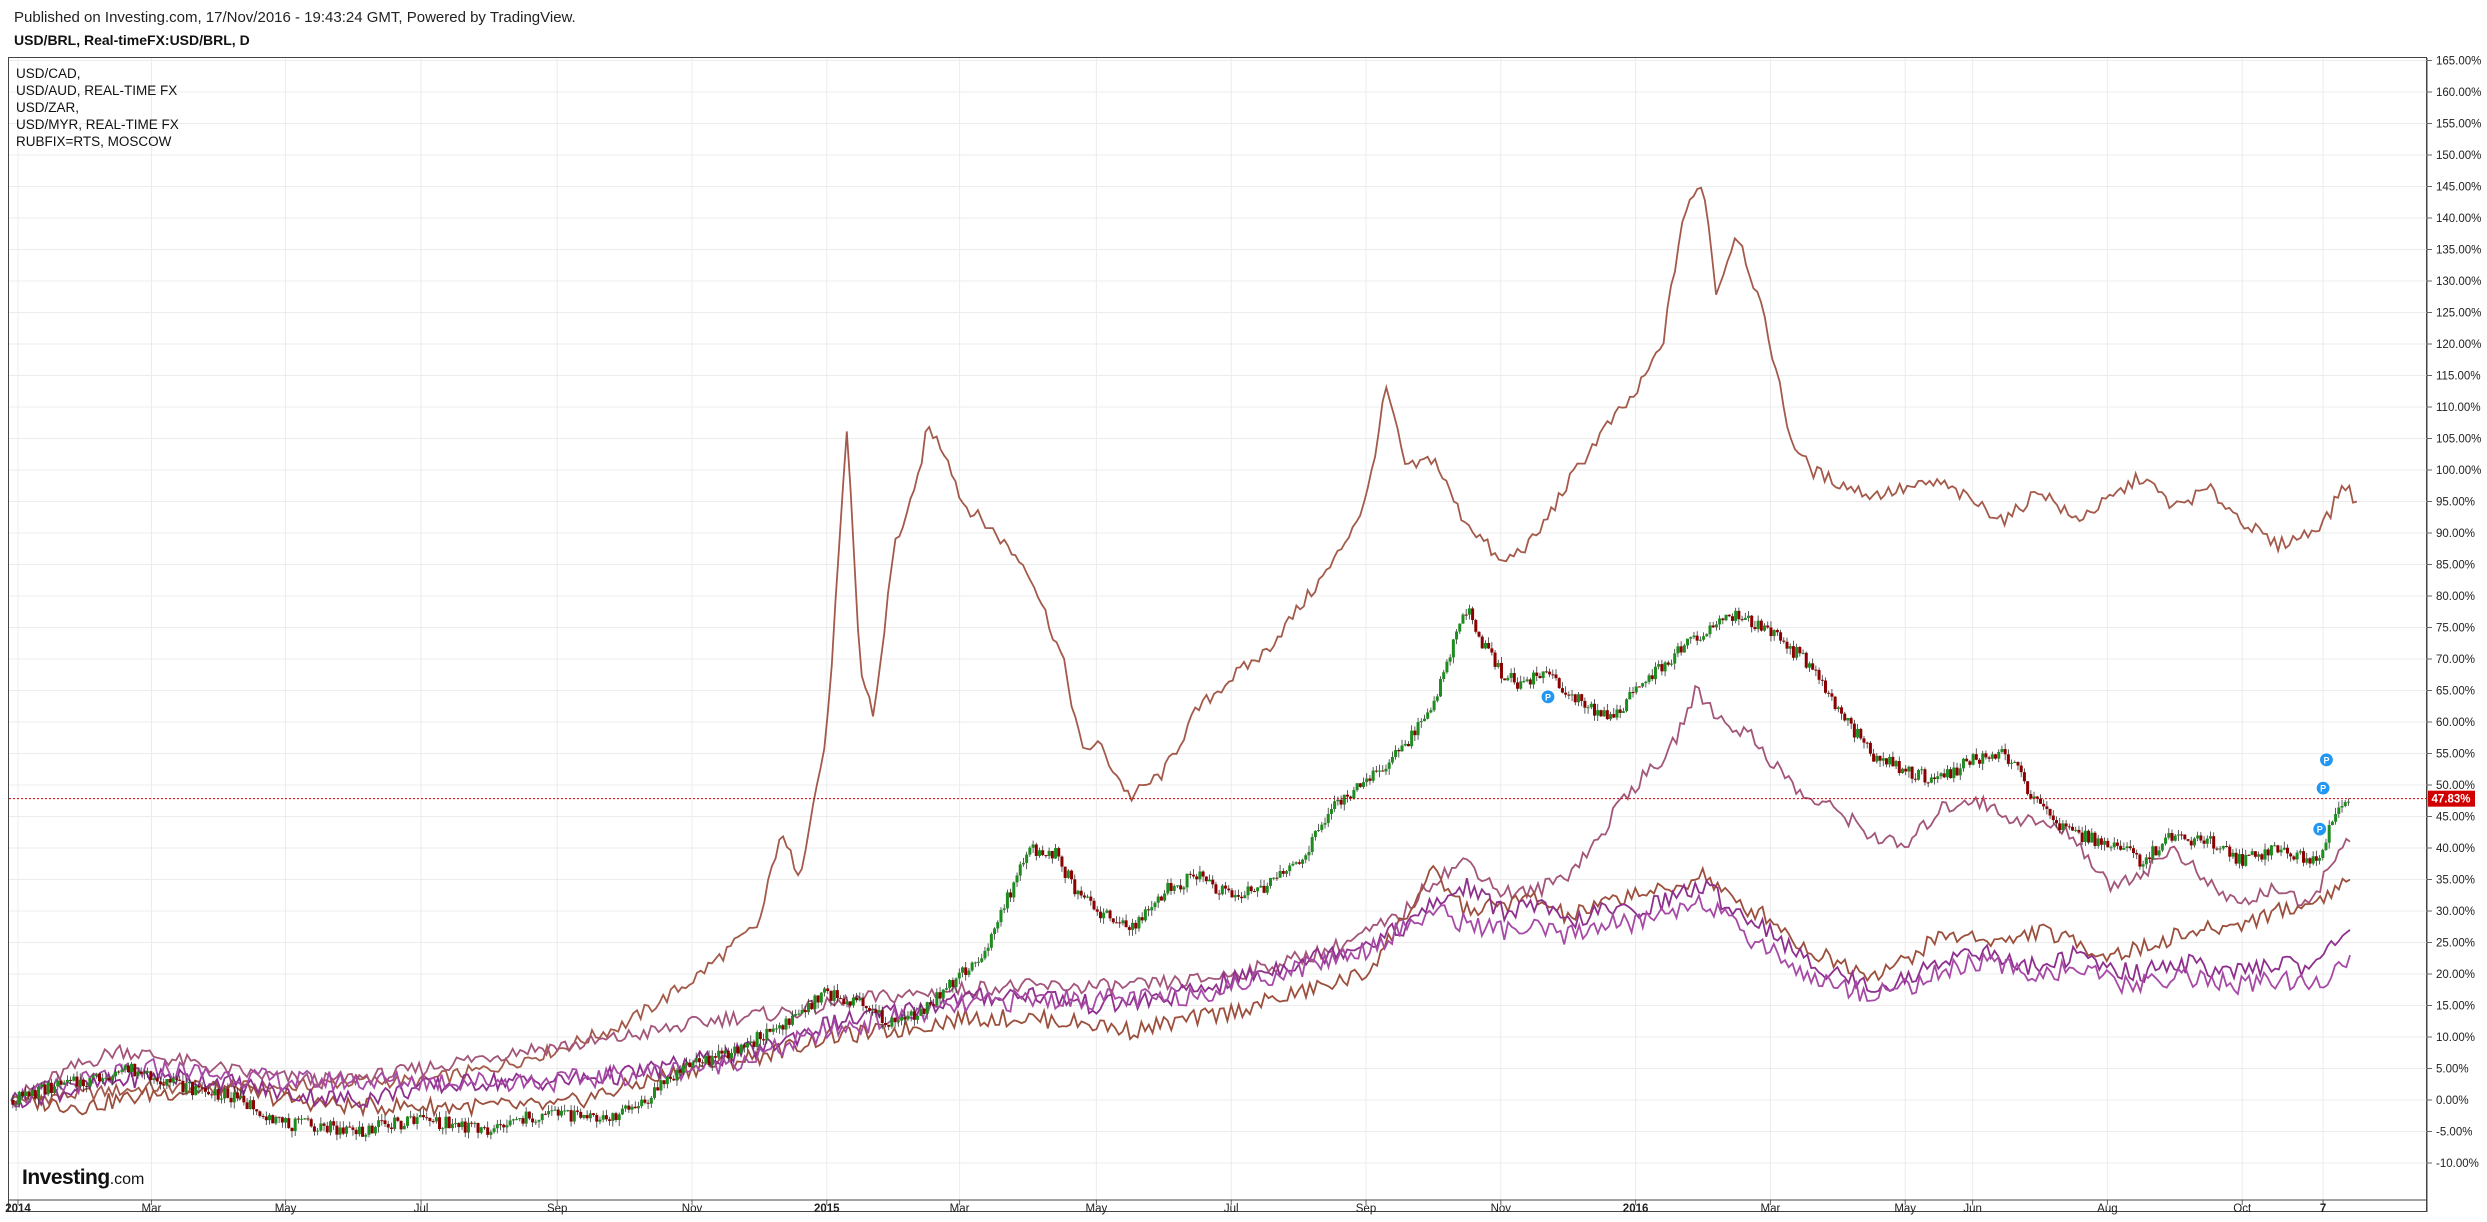 The width and height of the screenshot is (2487, 1222). Describe the element at coordinates (97, 124) in the screenshot. I see `legend-item-usdmyr: USD/MYR, REAL-TIME FX` at that location.